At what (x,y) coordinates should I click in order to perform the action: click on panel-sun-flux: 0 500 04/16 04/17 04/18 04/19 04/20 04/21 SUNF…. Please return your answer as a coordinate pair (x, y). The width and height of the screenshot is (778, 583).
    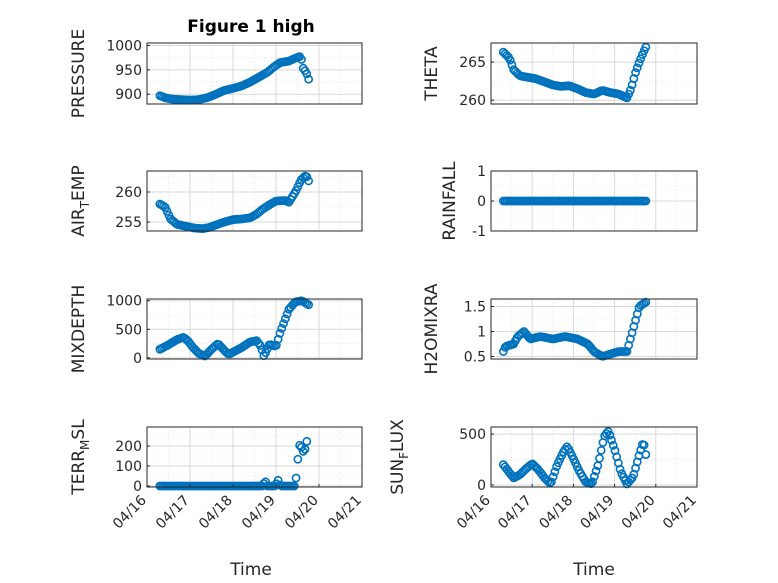
    Looking at the image, I should click on (544, 499).